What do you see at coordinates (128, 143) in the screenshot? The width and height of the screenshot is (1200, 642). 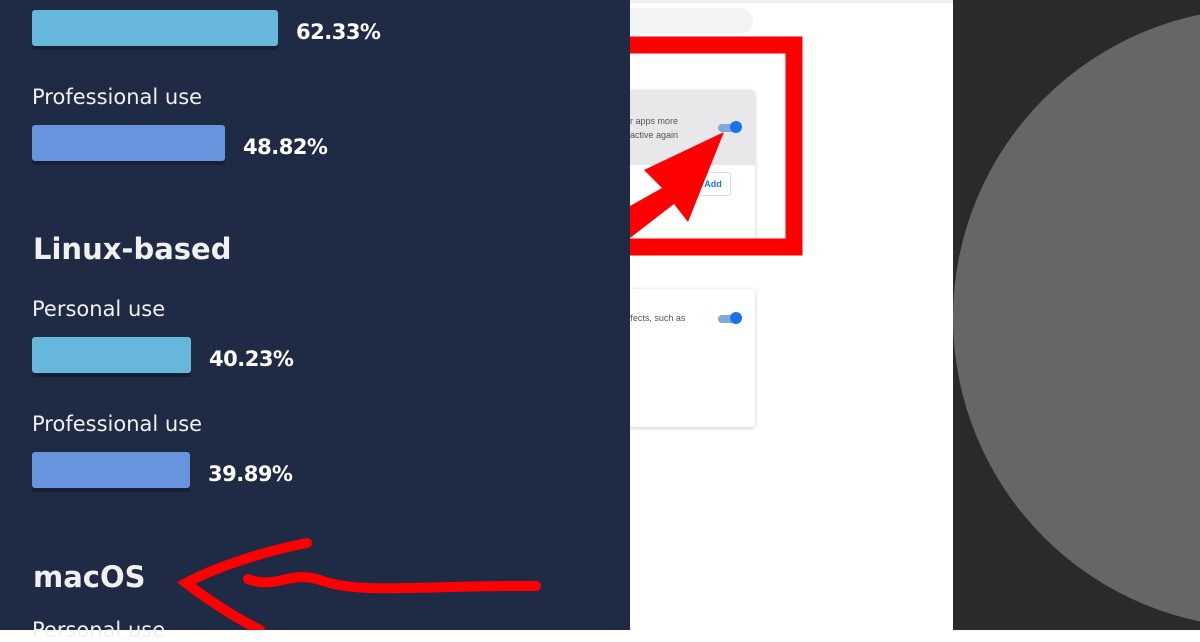 I see `bar-windows-professional` at bounding box center [128, 143].